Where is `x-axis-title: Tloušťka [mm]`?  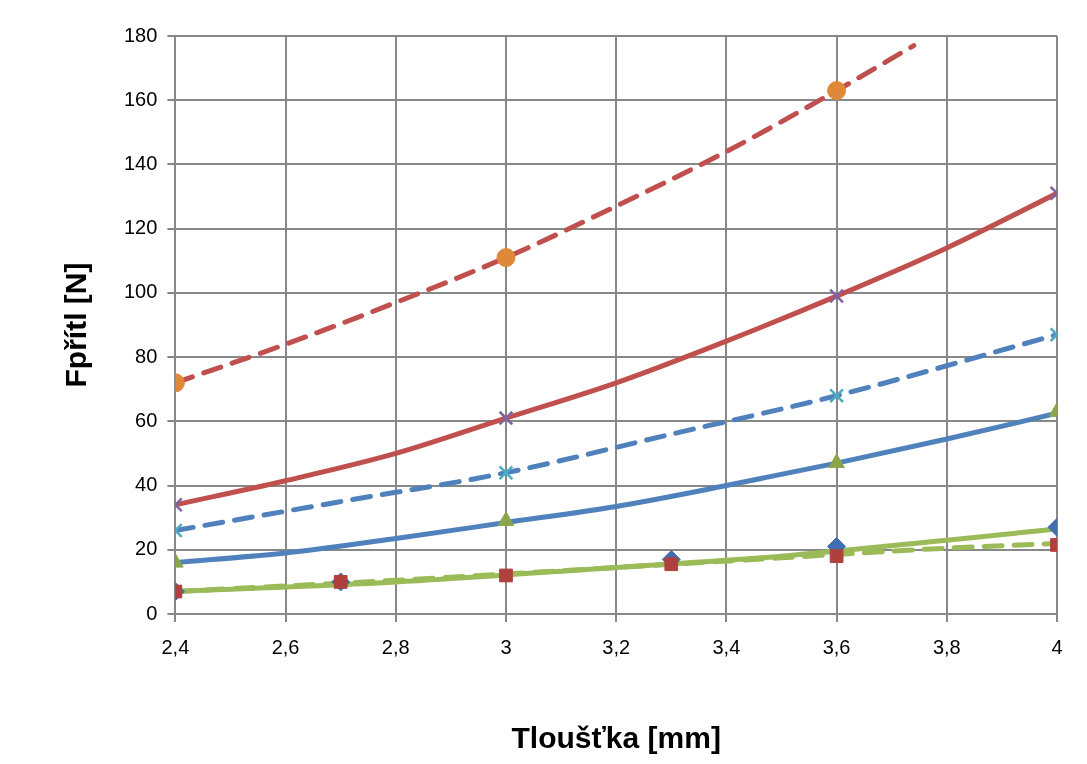 x-axis-title: Tloušťka [mm] is located at coordinates (616, 738).